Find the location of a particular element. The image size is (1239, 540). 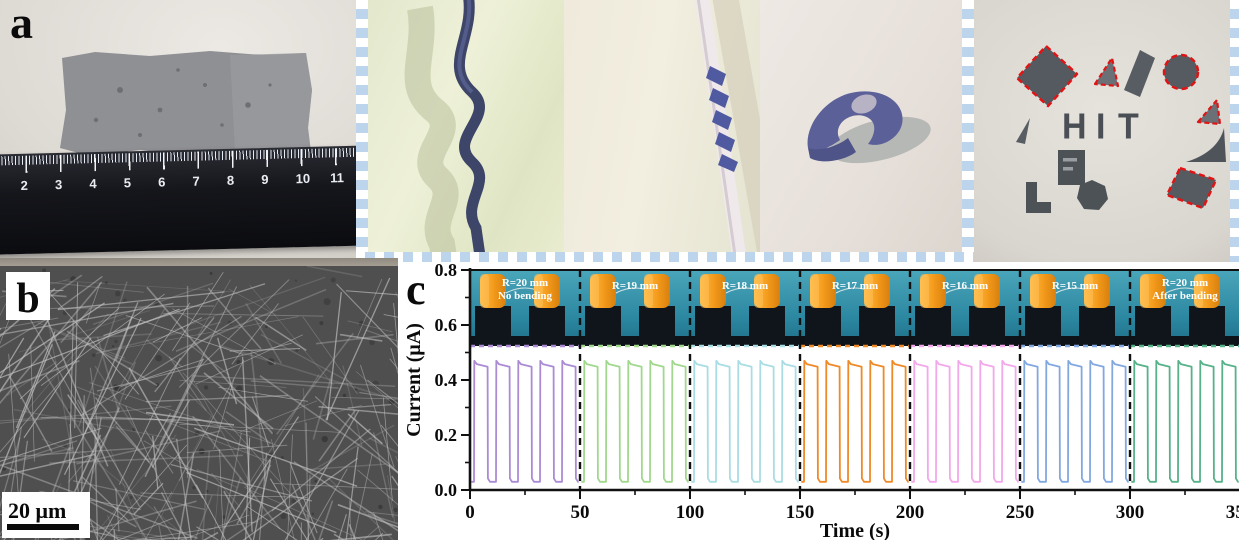

pen-edge is located at coordinates (716, 126).